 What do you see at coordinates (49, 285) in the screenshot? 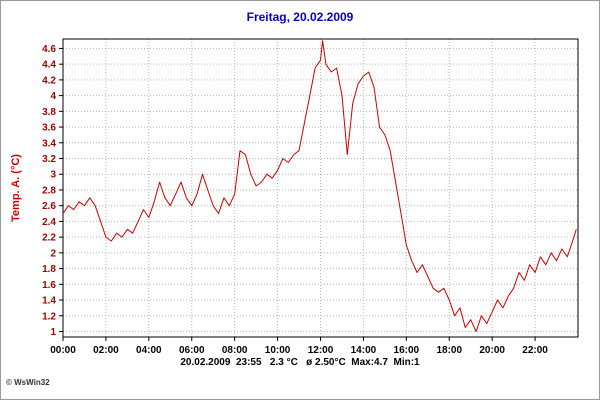
I see `svg-text: 1.6` at bounding box center [49, 285].